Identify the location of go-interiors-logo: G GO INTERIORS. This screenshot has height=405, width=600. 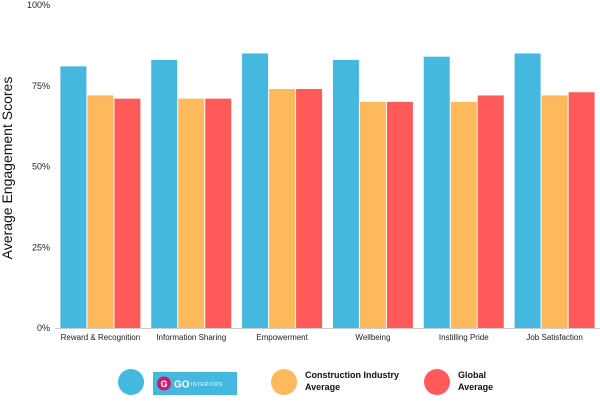
(195, 383).